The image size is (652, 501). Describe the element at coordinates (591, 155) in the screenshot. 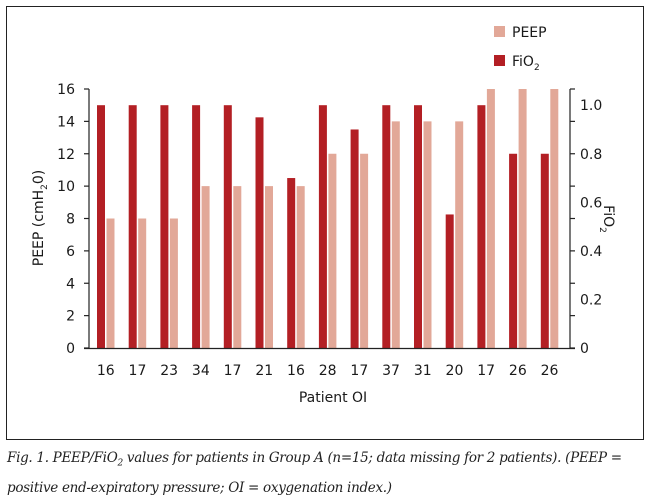

I see `y2-tick-label: 0.8` at that location.